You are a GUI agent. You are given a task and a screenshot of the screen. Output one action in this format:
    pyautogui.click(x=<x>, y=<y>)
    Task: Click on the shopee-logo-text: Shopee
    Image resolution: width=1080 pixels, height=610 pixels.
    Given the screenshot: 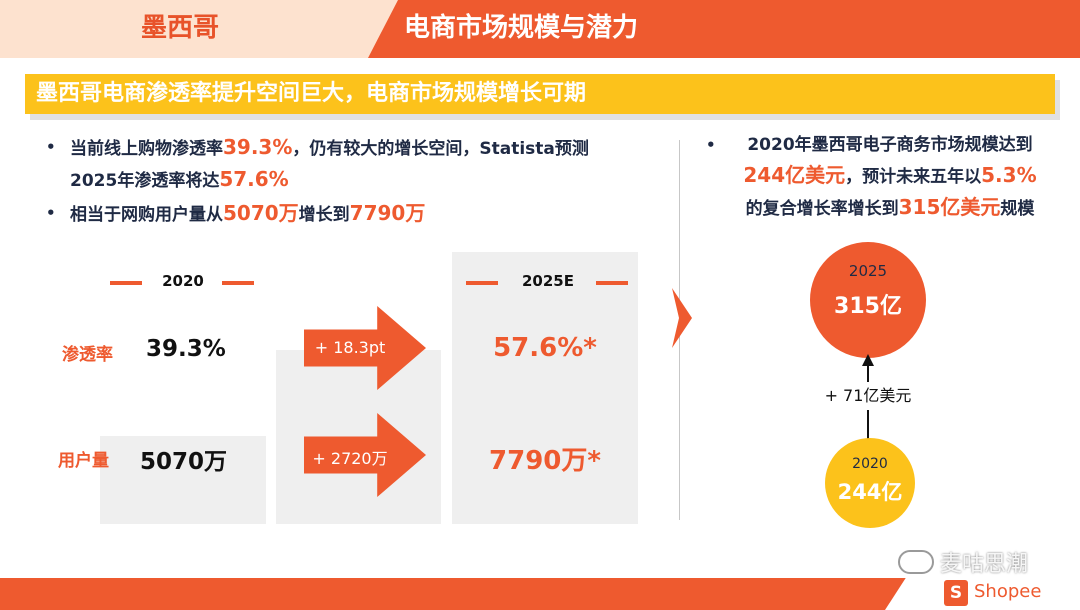 What is the action you would take?
    pyautogui.click(x=1008, y=591)
    